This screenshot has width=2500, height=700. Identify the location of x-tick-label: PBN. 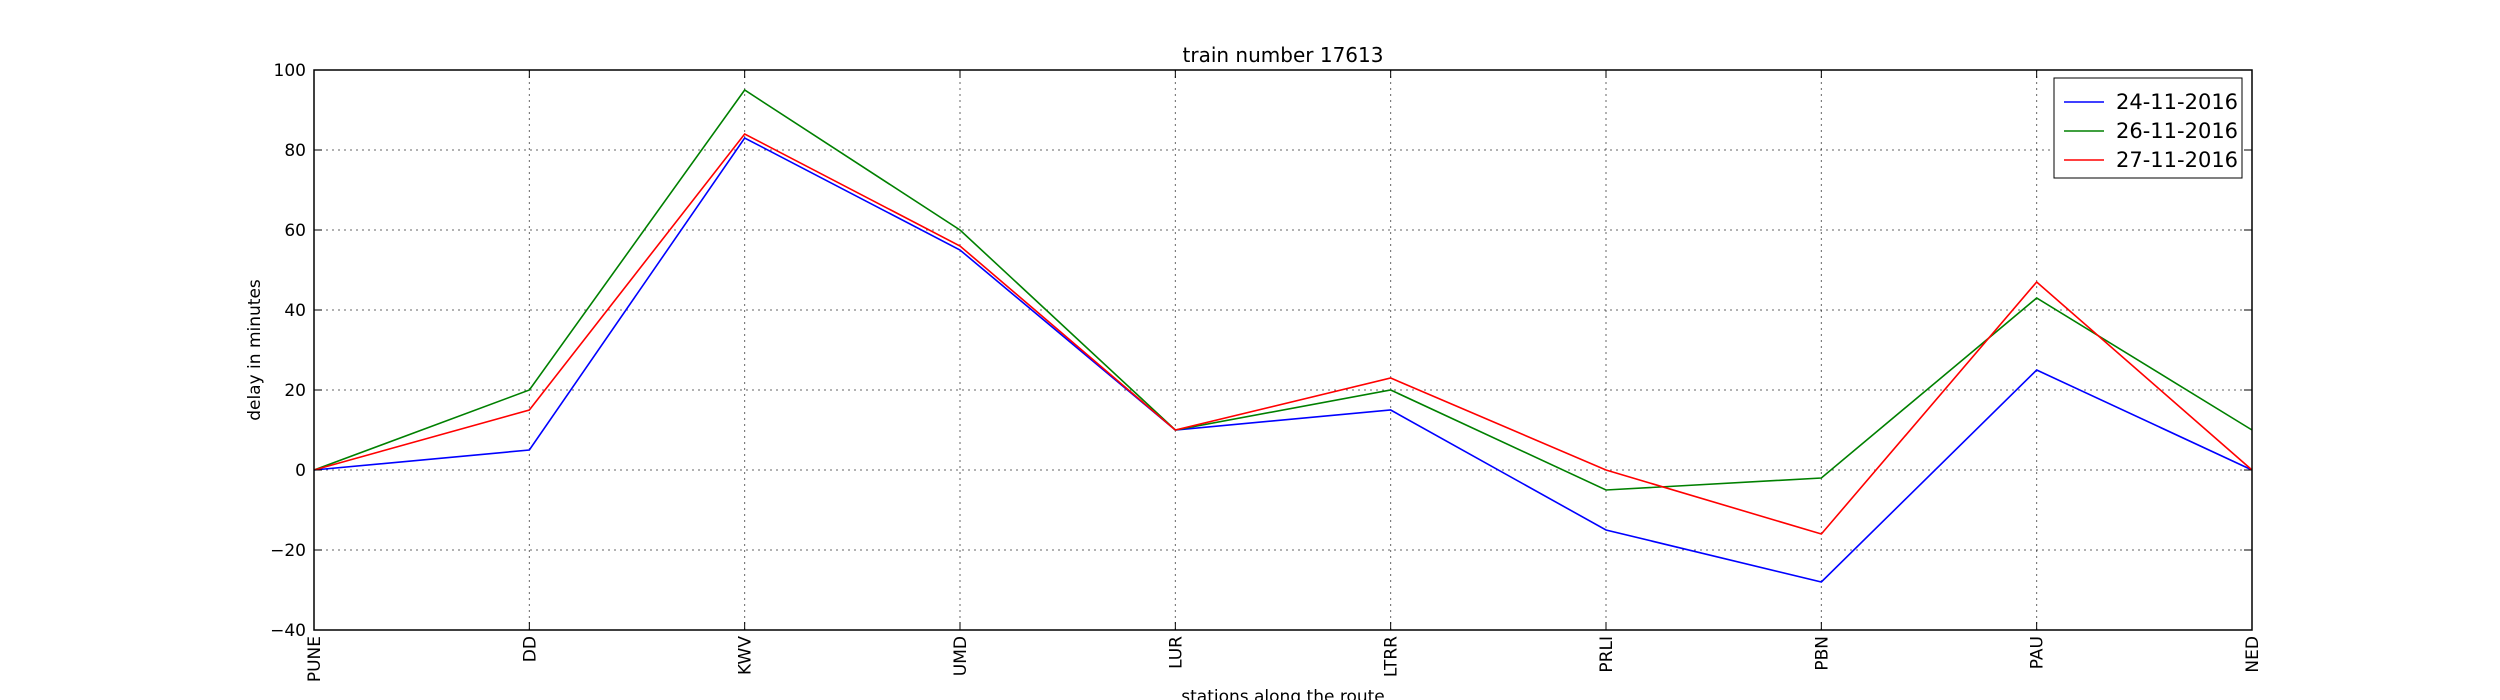
(1822, 653).